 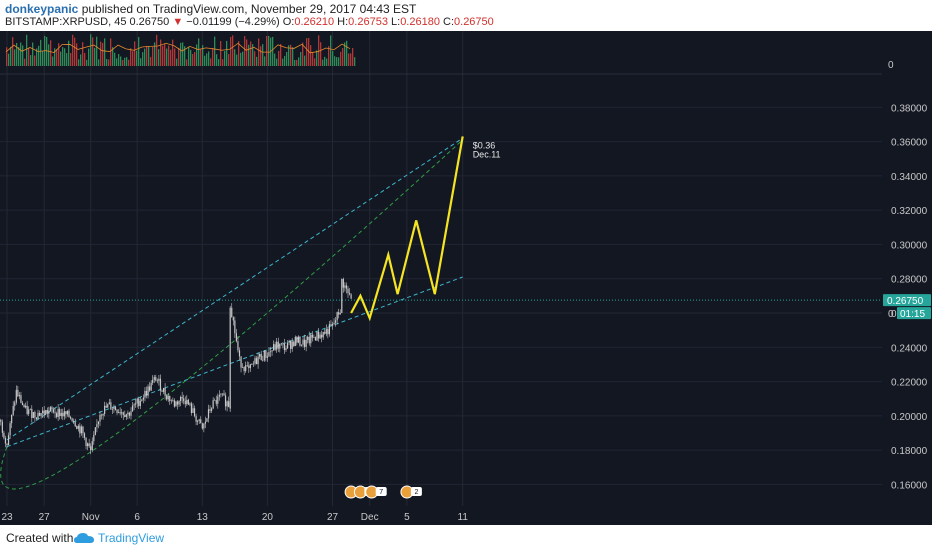 What do you see at coordinates (42, 9) in the screenshot?
I see `author-link: donkeypanic` at bounding box center [42, 9].